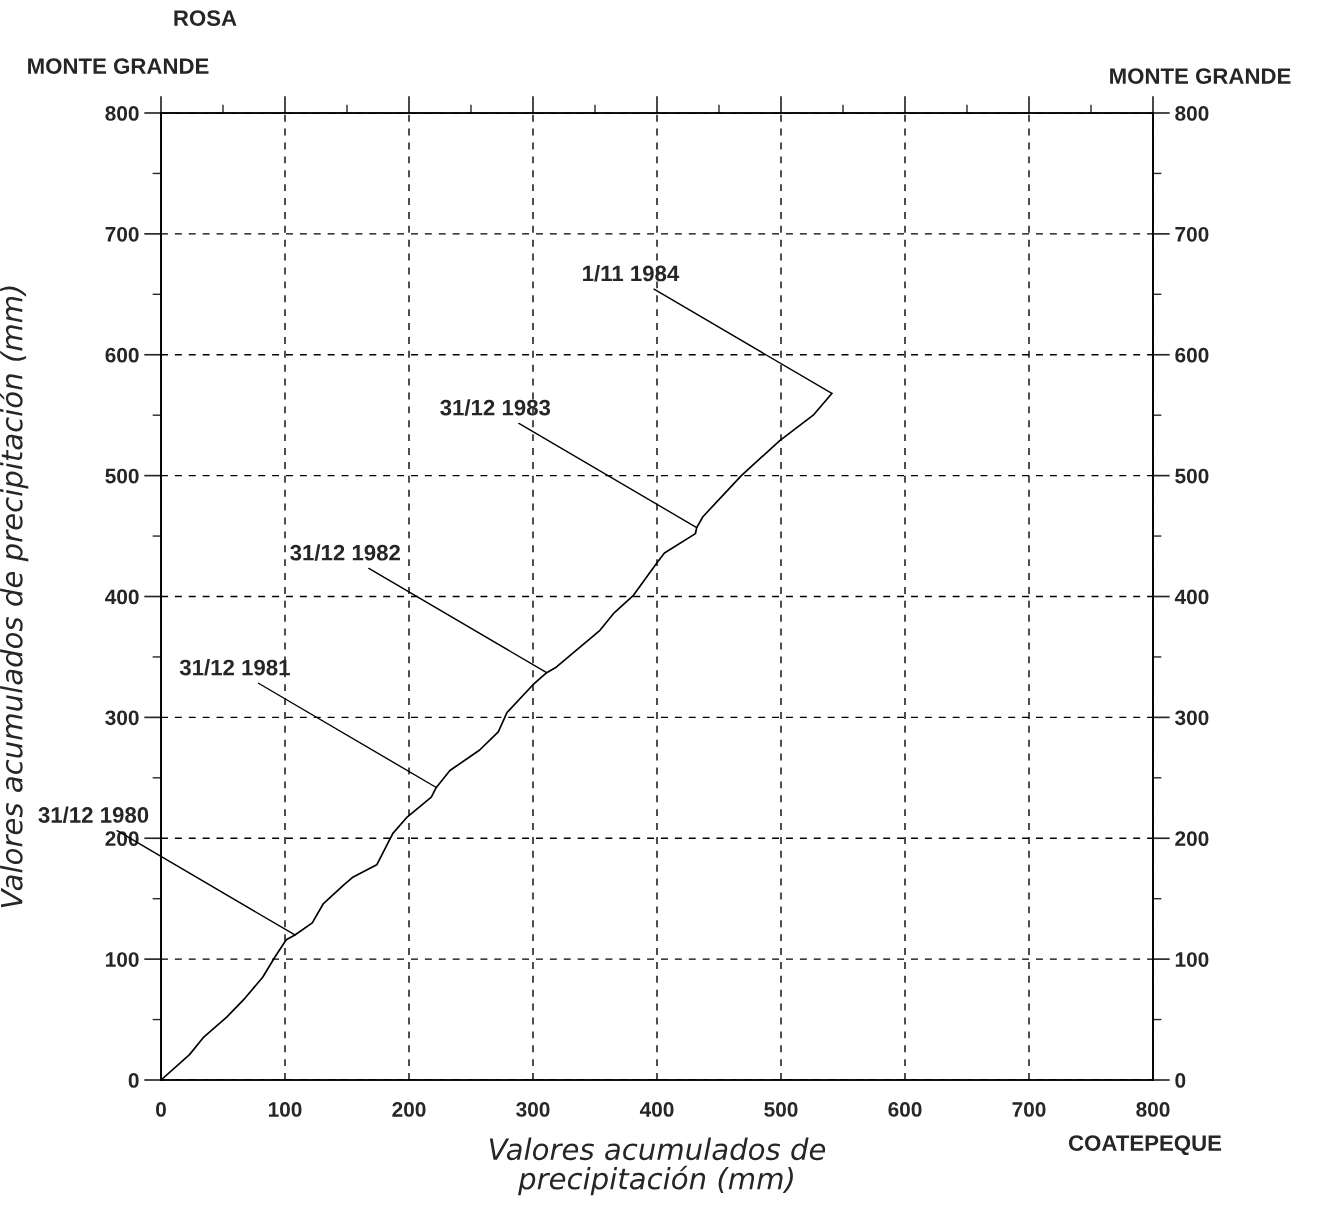 This screenshot has height=1205, width=1325. Describe the element at coordinates (205, 18) in the screenshot. I see `chart-title: ROSA` at that location.